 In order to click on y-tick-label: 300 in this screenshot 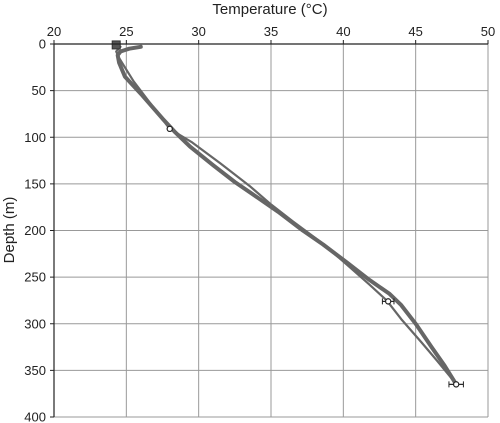, I will do `click(35, 323)`.